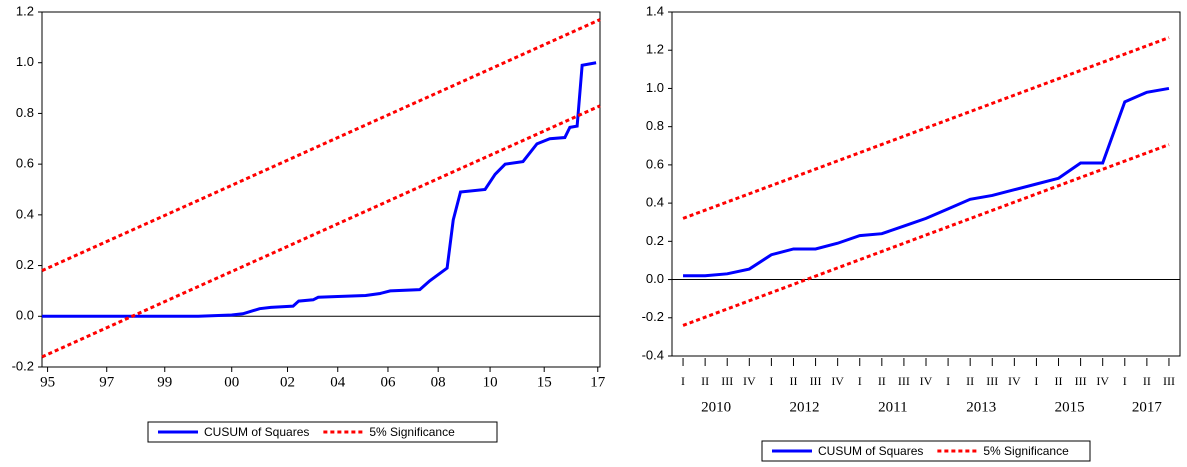  I want to click on x-tick-label: 02, so click(287, 382).